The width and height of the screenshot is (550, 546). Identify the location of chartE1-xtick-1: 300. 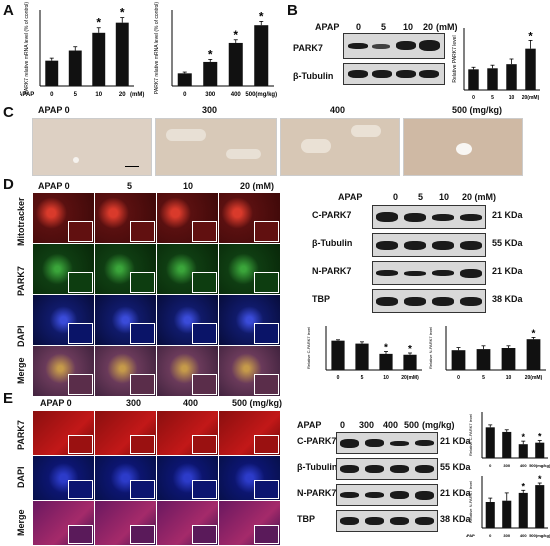
(506, 465).